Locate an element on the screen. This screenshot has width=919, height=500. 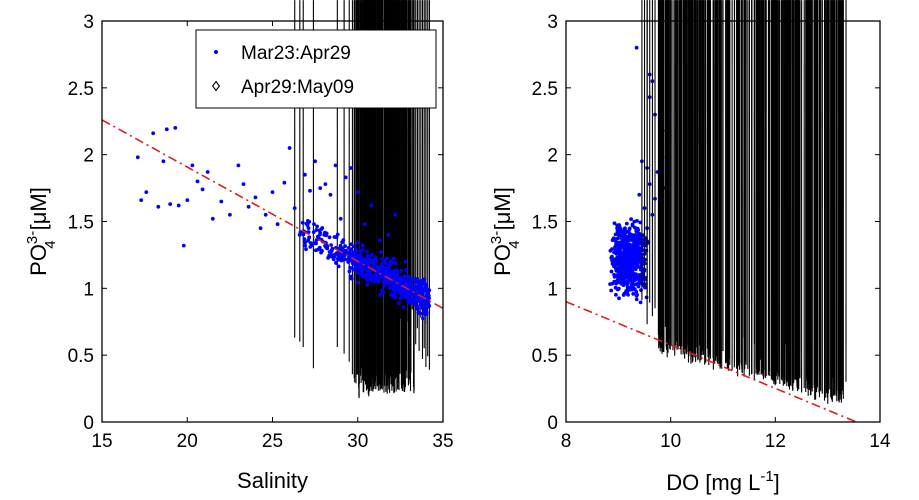
y-label-main: PO is located at coordinates (502, 260).